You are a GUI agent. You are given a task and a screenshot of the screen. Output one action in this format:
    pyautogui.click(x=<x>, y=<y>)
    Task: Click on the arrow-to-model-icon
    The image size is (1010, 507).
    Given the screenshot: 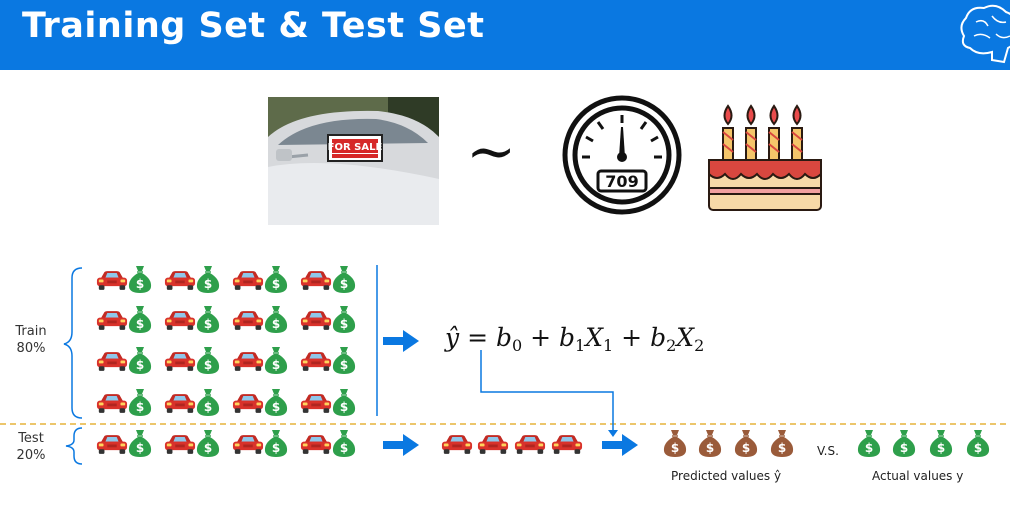 What is the action you would take?
    pyautogui.click(x=401, y=341)
    